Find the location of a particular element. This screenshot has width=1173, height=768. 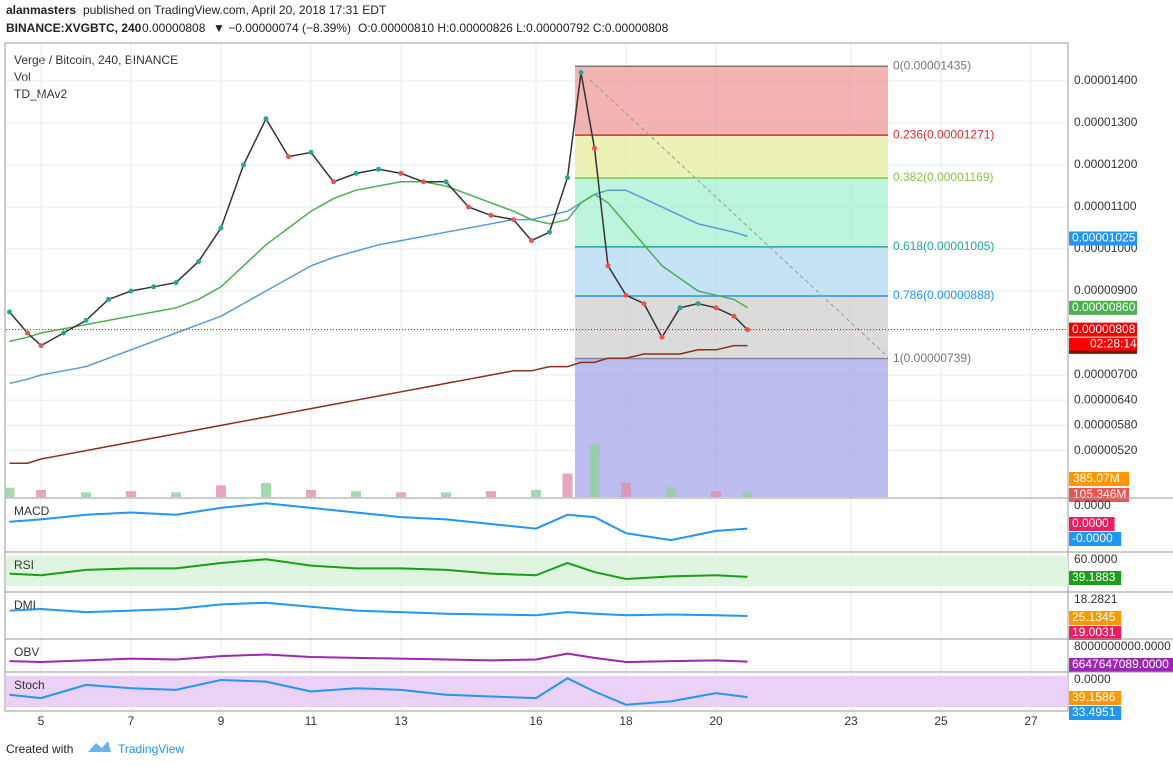

x-tick-label: 7 is located at coordinates (131, 721).